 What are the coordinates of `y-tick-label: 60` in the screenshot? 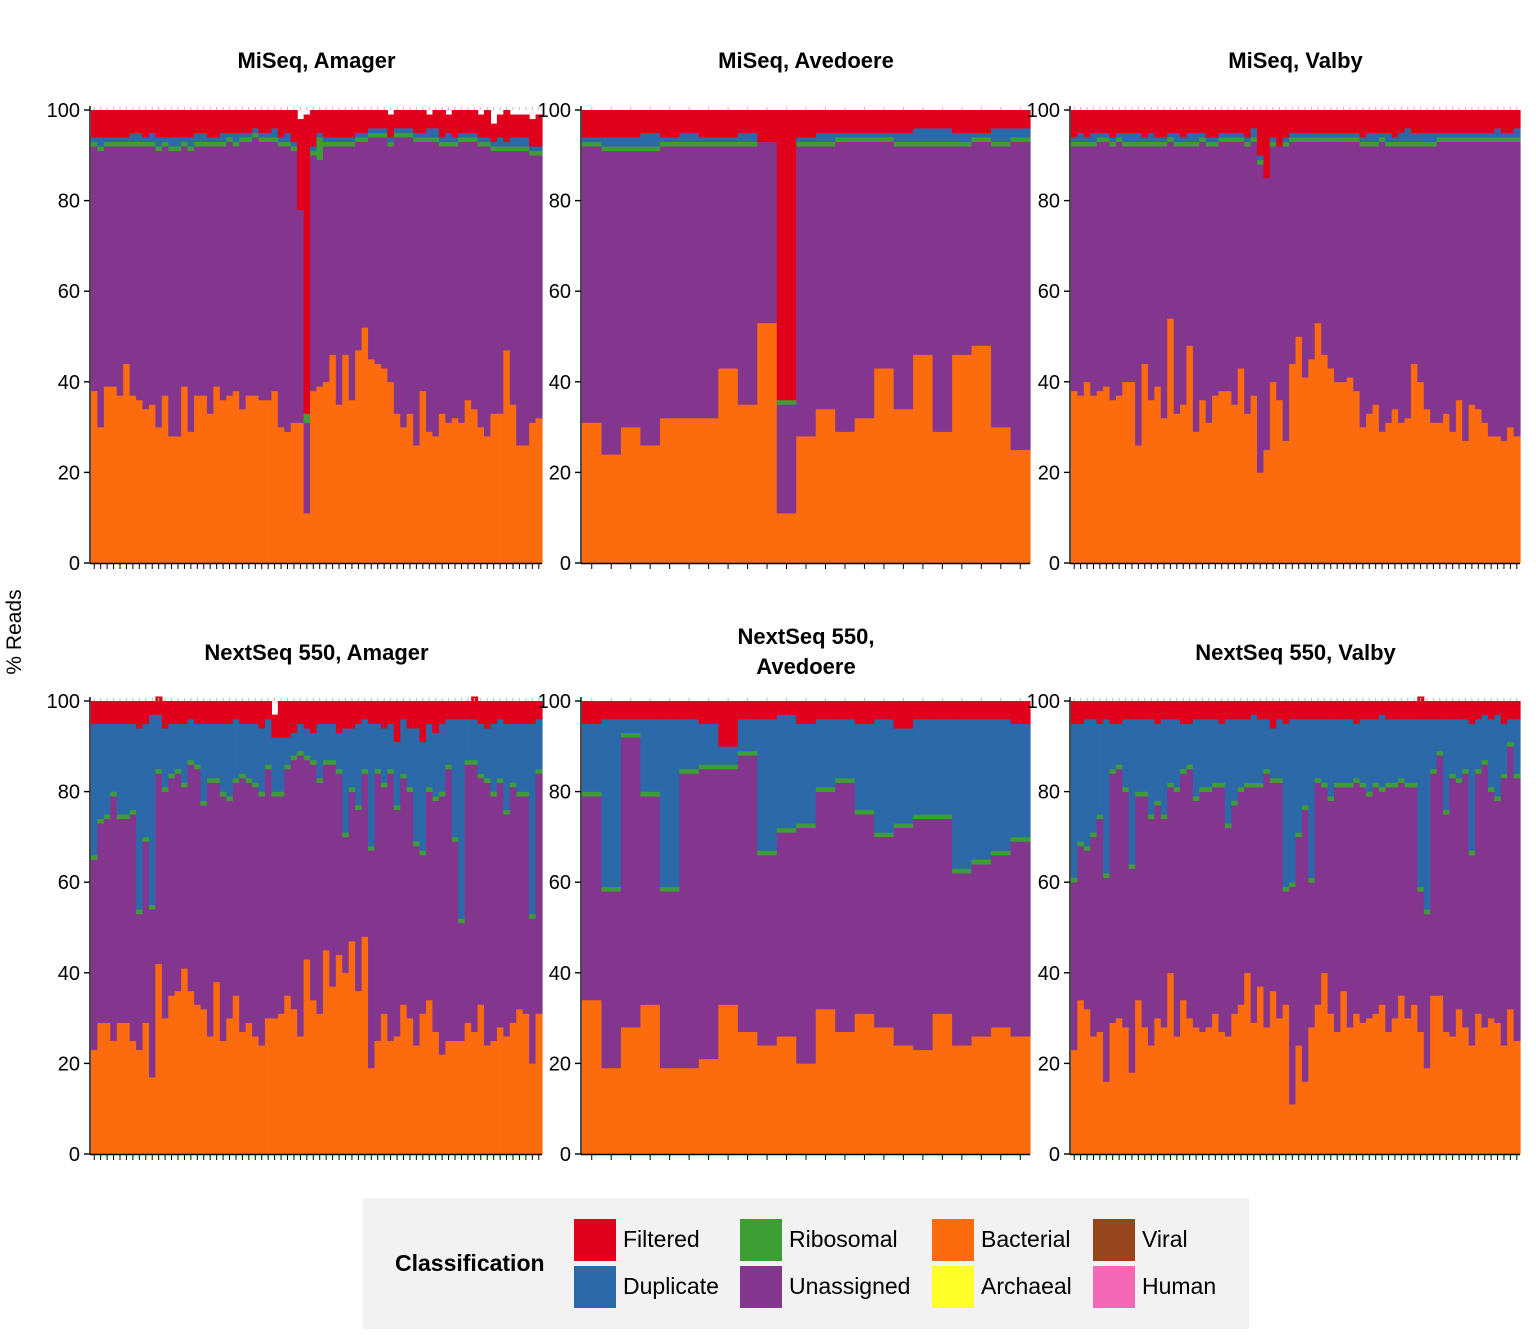 It's located at (69, 883).